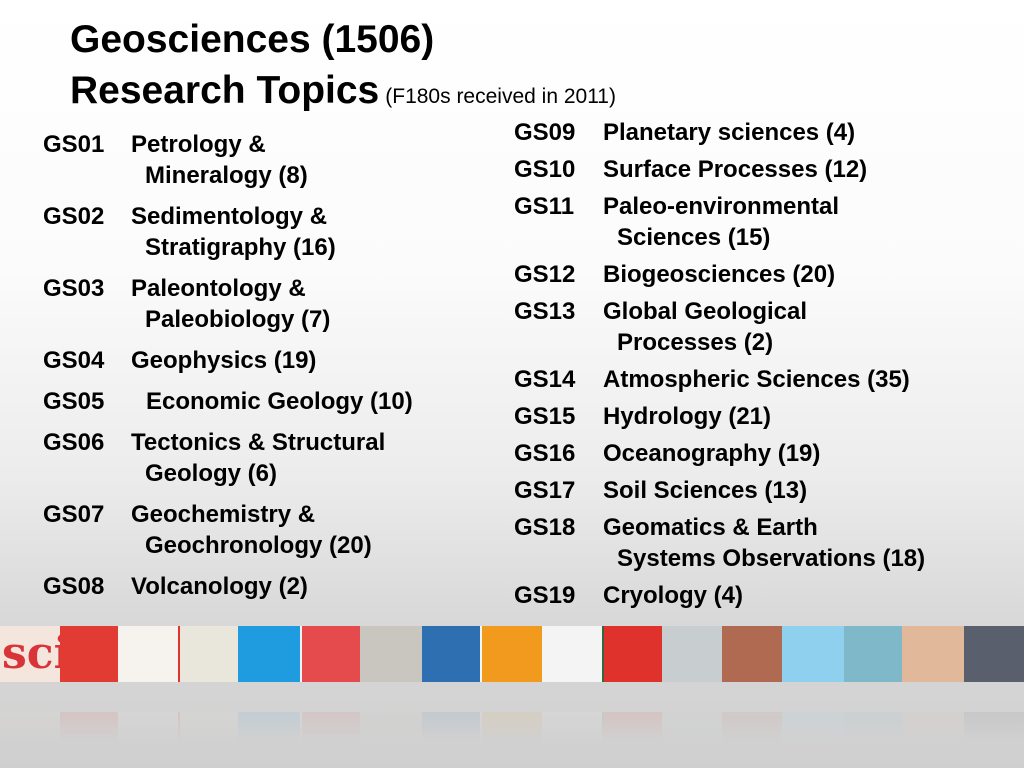  Describe the element at coordinates (687, 416) in the screenshot. I see `topic-name: Hydrology (21)` at that location.